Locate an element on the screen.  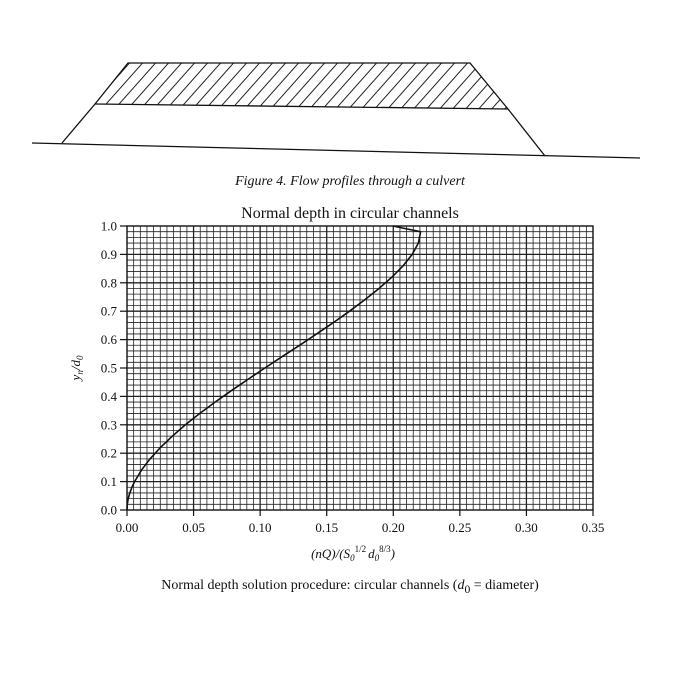
y-tick-label: 0.0 is located at coordinates (109, 510).